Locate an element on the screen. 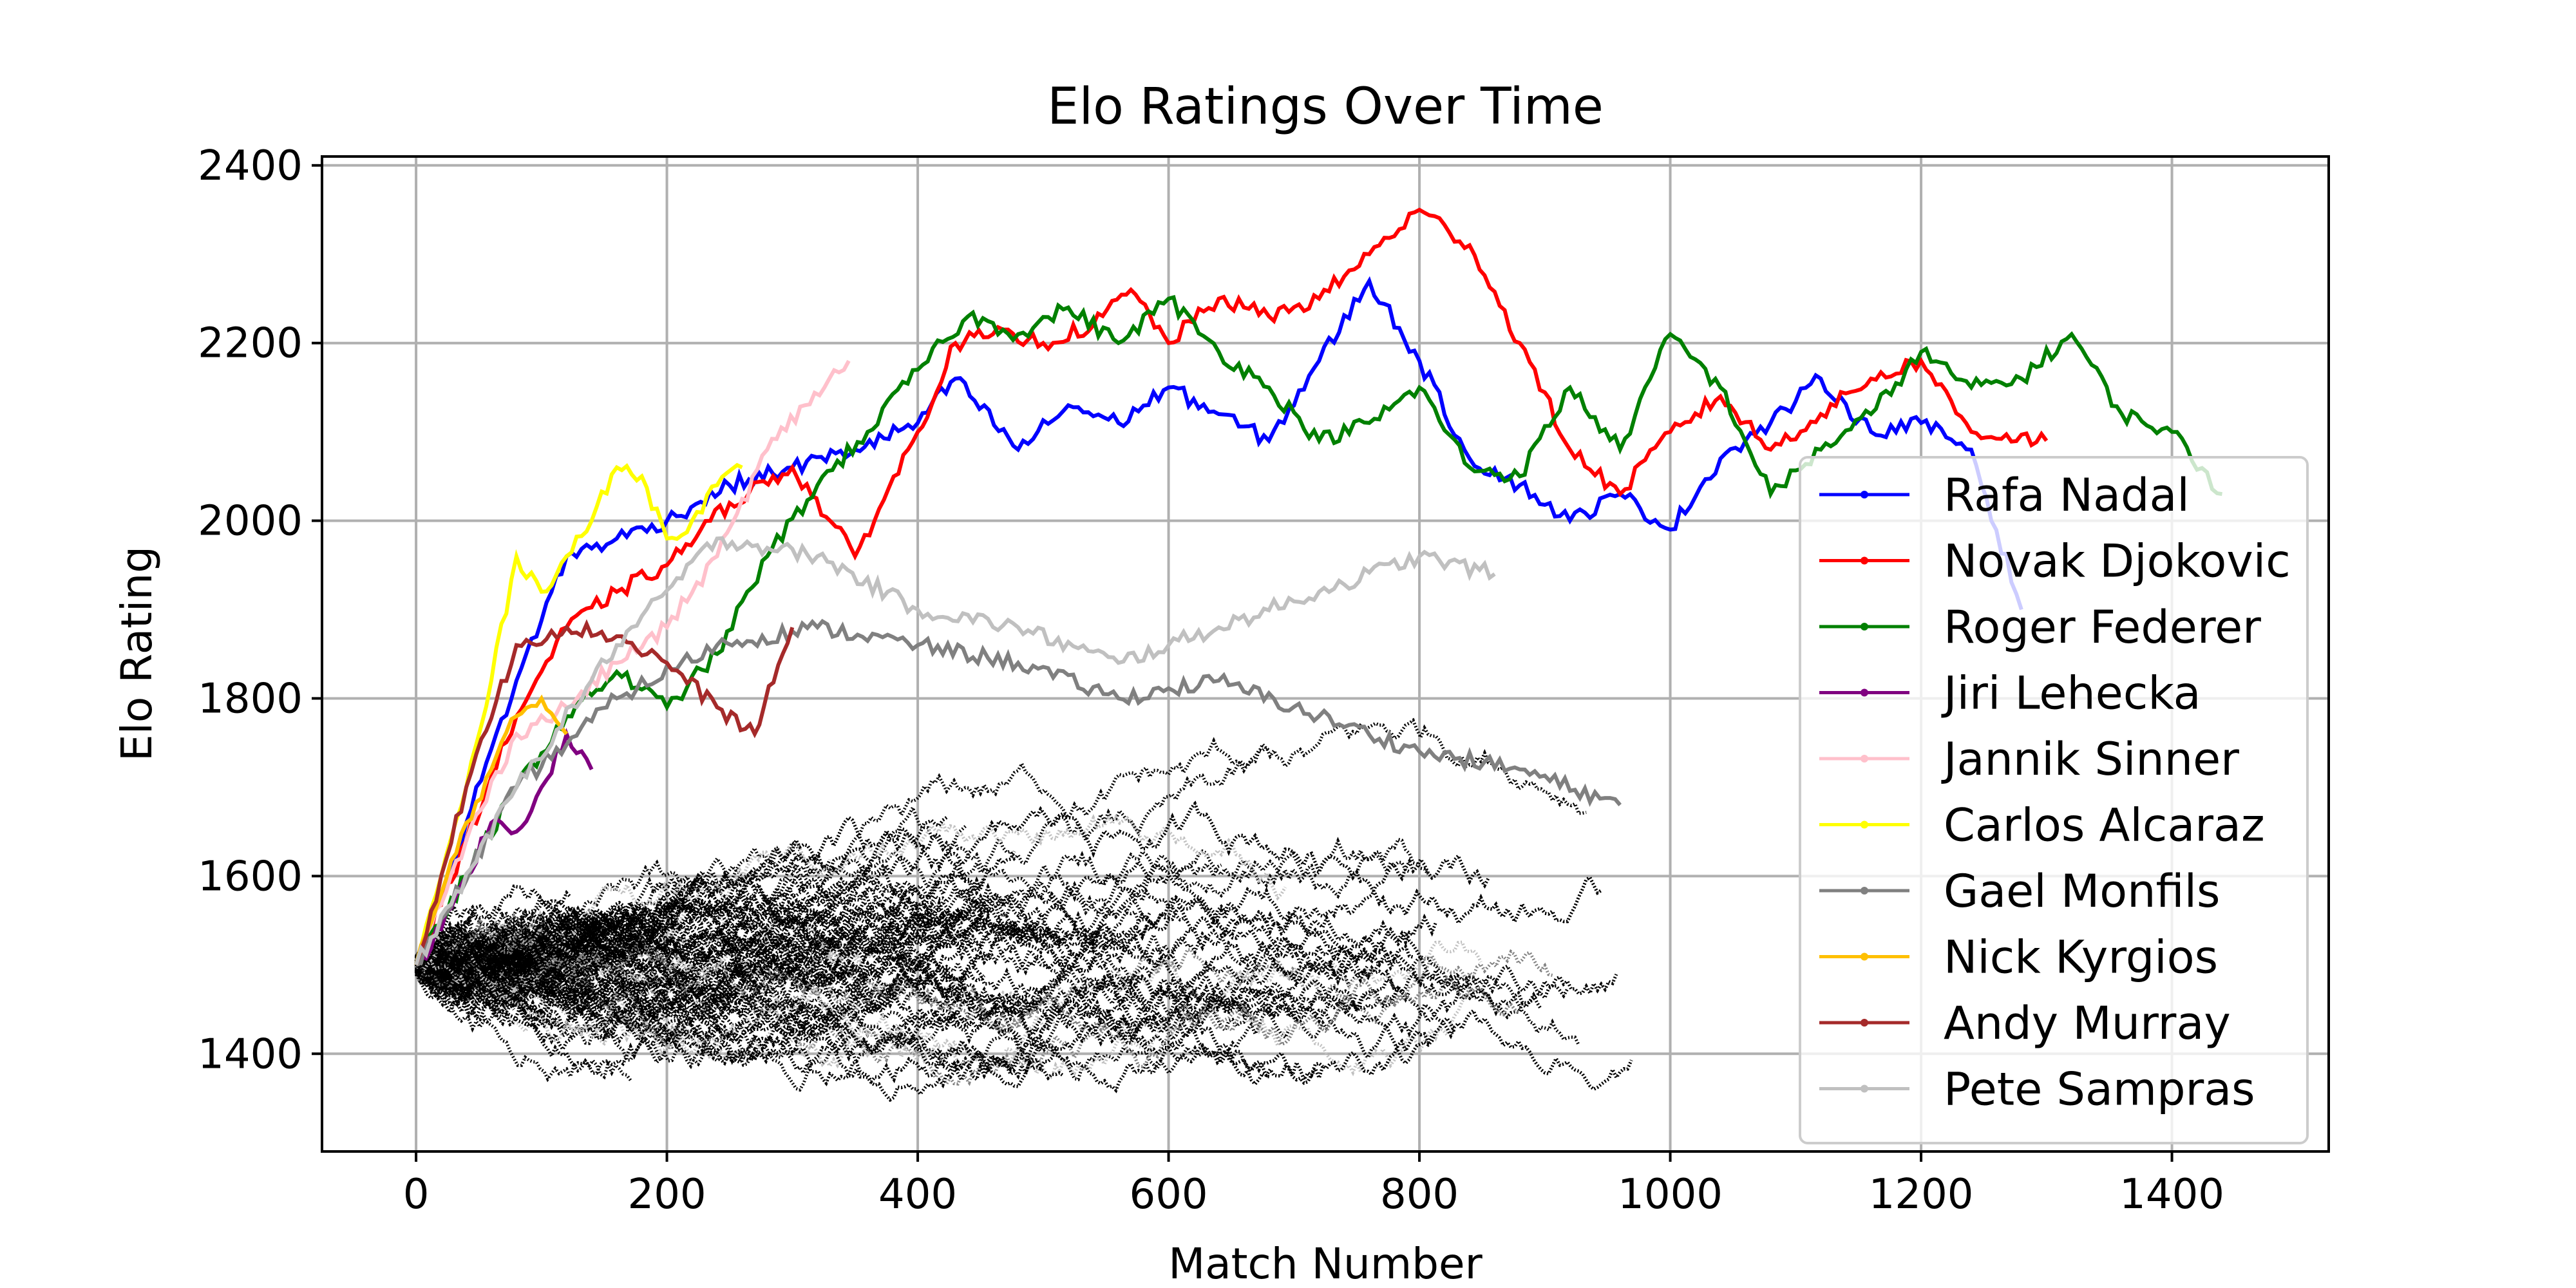 This screenshot has height=1288, width=2576. legend-label: Novak Djokovic is located at coordinates (2117, 561).